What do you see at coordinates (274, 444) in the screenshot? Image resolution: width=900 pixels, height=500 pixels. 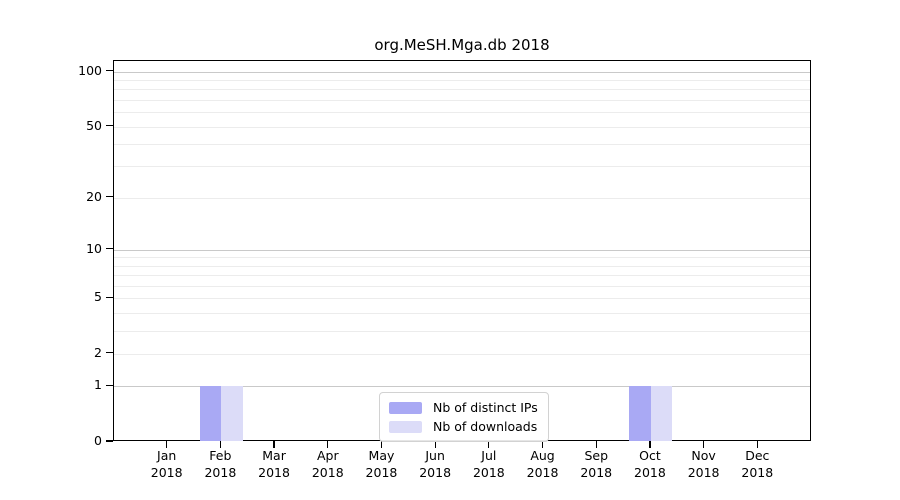 I see `x-tick-mar` at bounding box center [274, 444].